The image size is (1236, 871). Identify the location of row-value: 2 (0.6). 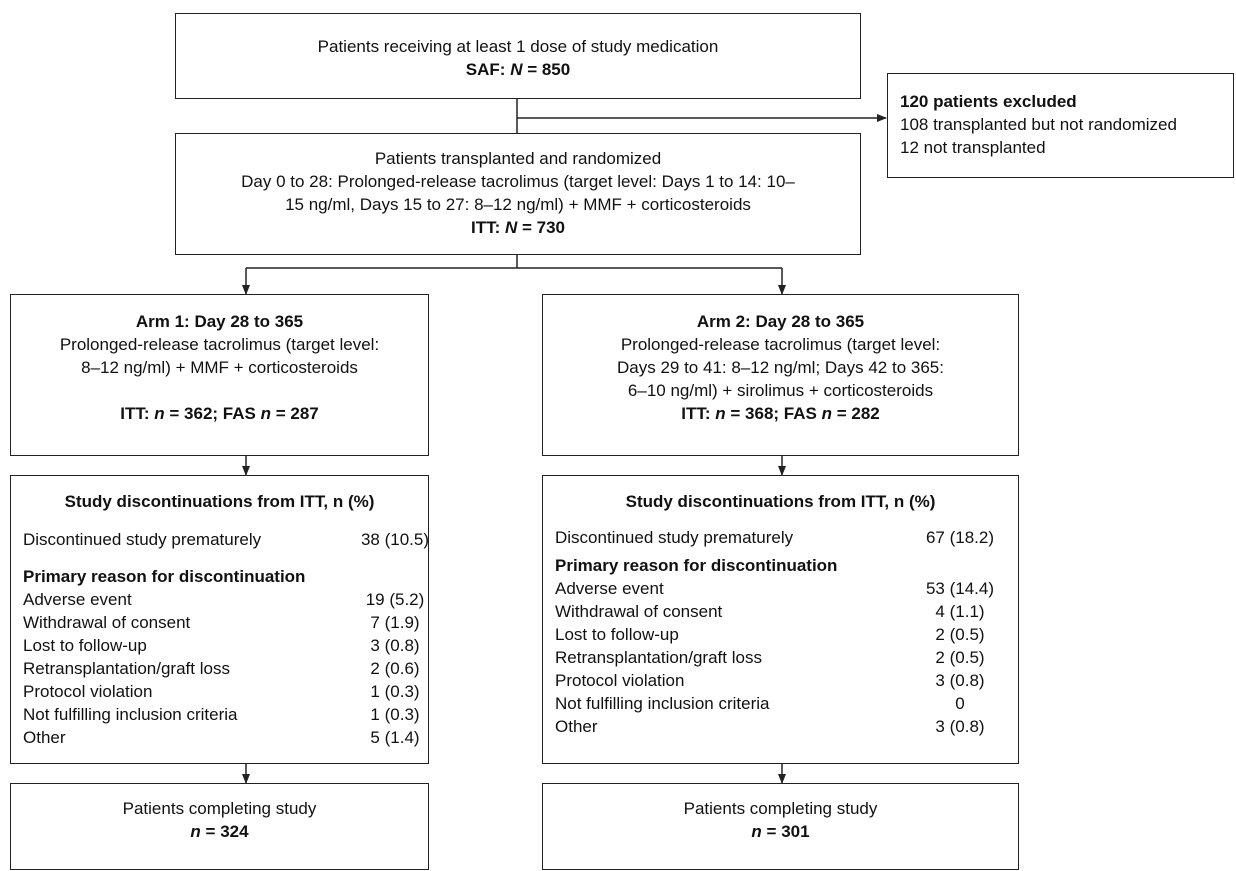
(395, 668).